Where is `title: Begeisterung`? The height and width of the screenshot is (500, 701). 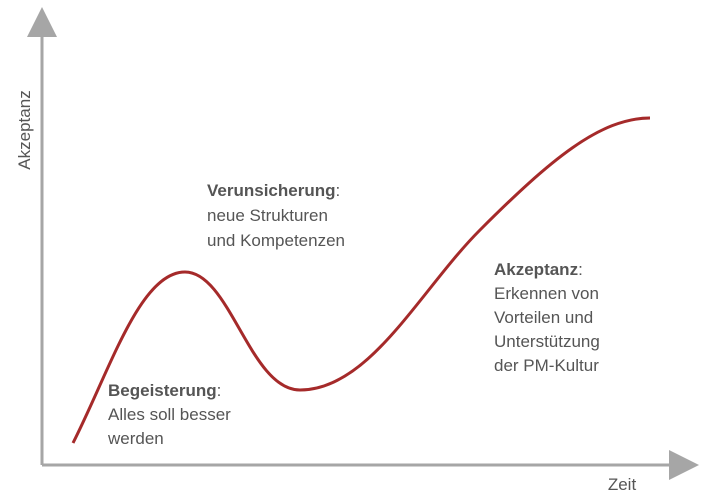
title: Begeisterung is located at coordinates (162, 390).